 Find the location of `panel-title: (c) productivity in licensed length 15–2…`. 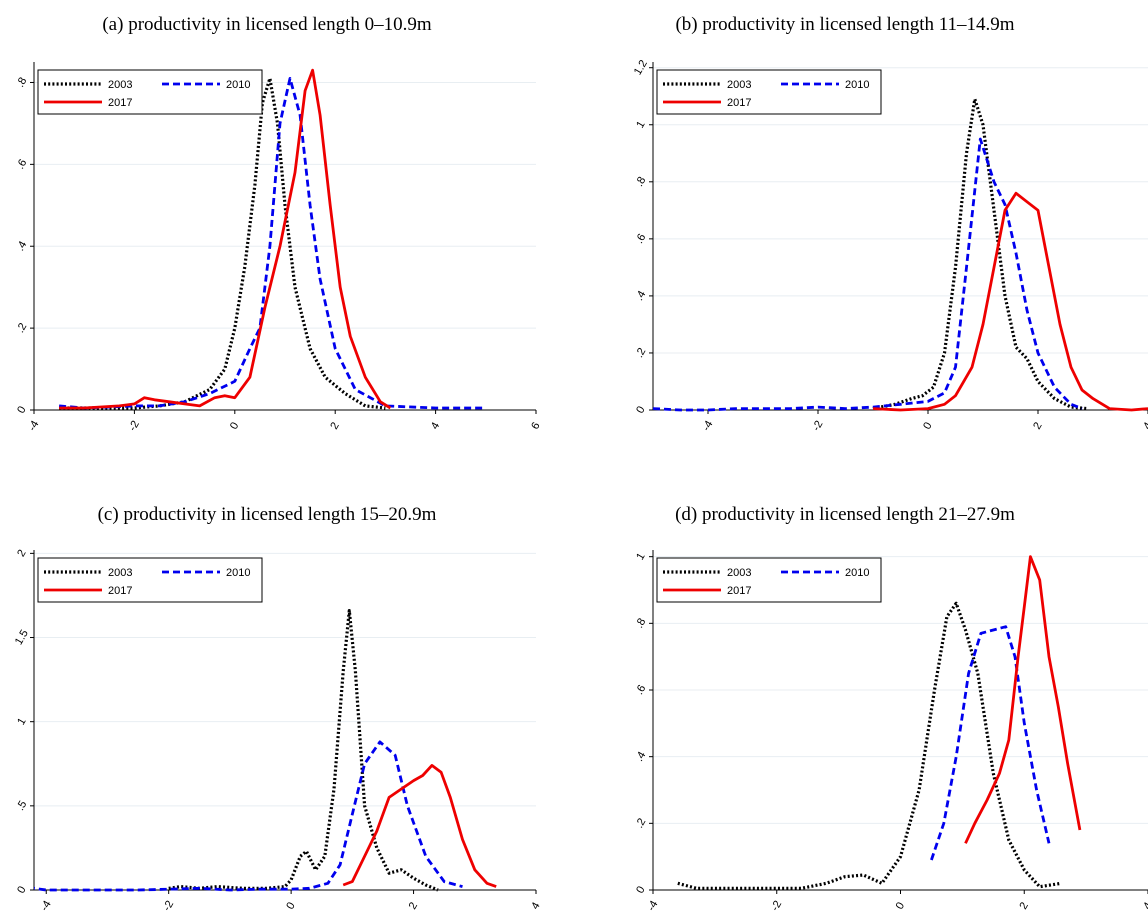

panel-title: (c) productivity in licensed length 15–2… is located at coordinates (267, 514).